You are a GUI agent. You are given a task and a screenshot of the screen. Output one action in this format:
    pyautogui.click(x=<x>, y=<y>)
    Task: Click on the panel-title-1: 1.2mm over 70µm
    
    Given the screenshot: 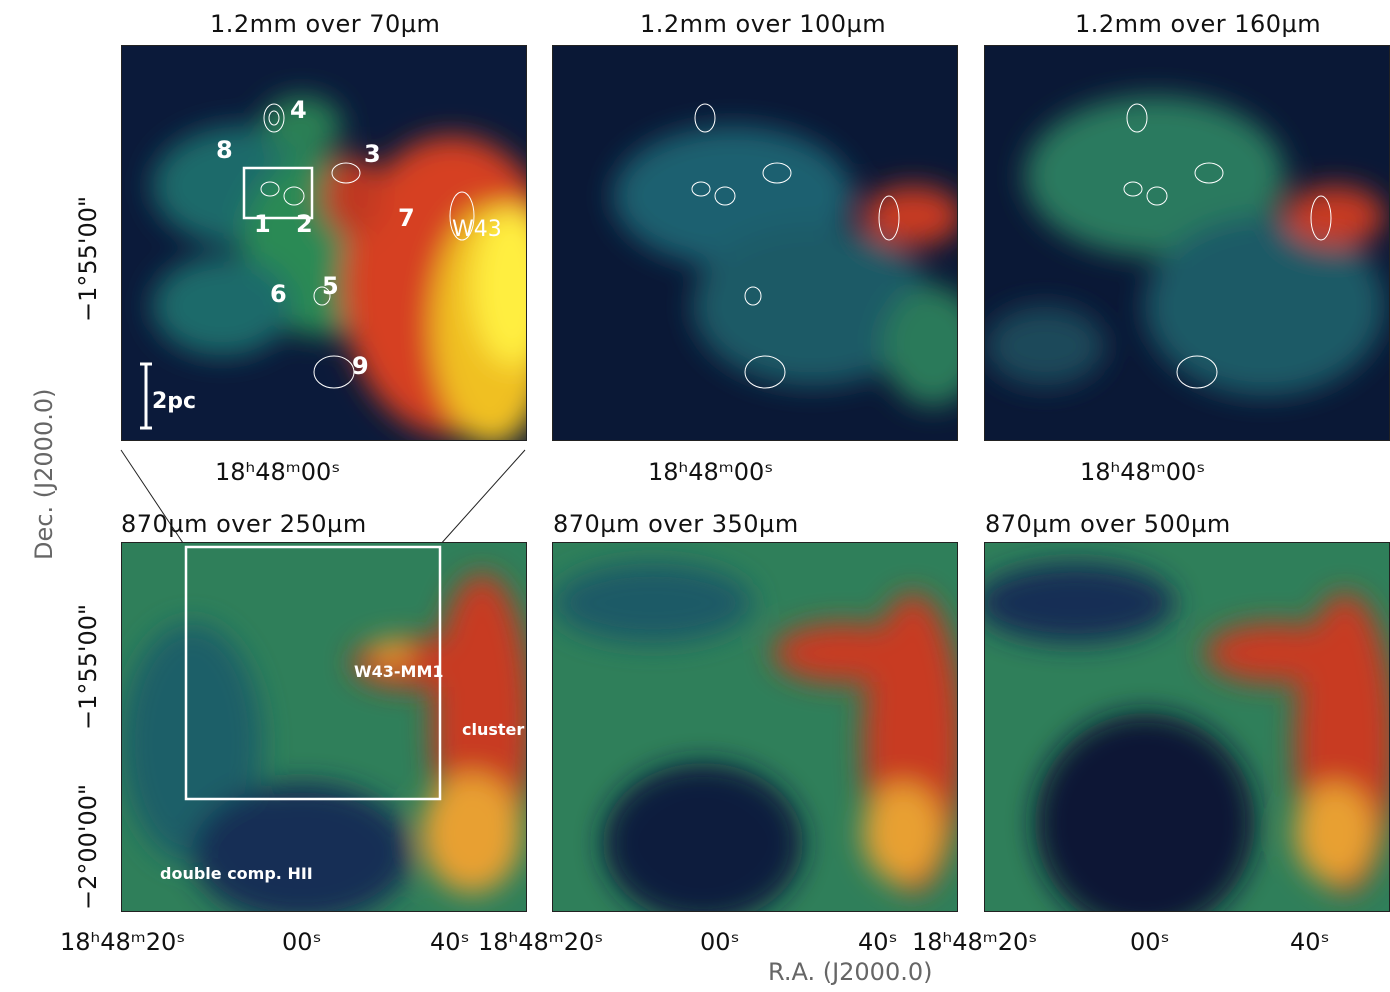 What is the action you would take?
    pyautogui.click(x=325, y=24)
    